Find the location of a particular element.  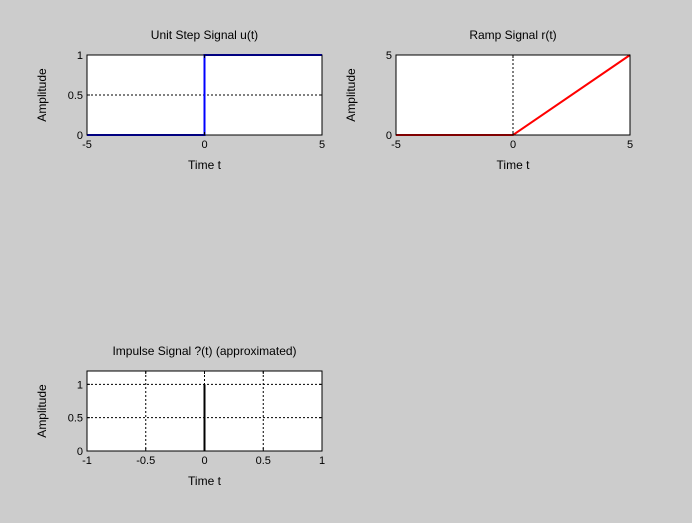

impulse-xlabel: Time t is located at coordinates (205, 481).